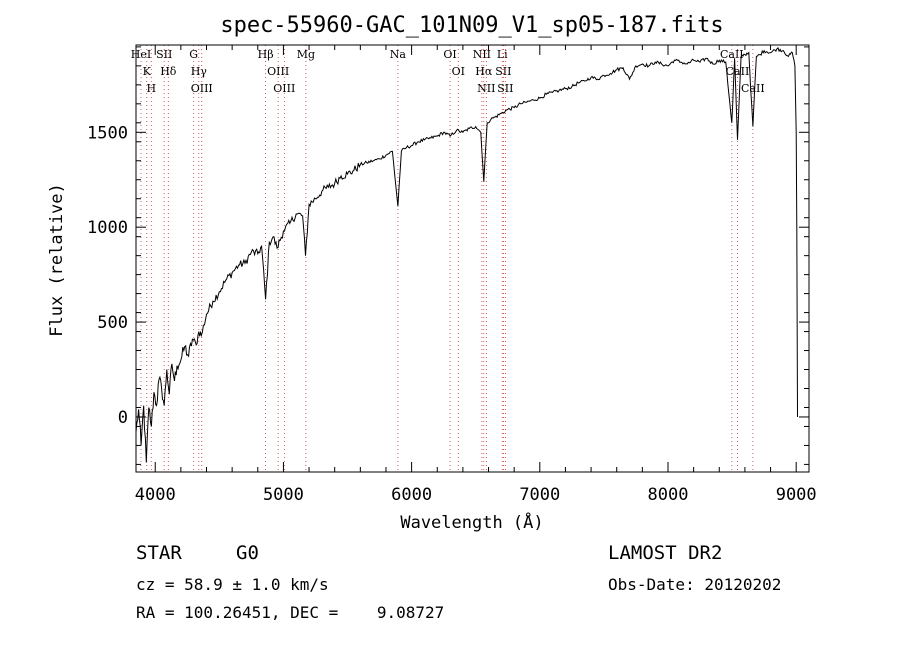 This screenshot has height=650, width=900. What do you see at coordinates (283, 495) in the screenshot?
I see `x-tick-label: 5000` at bounding box center [283, 495].